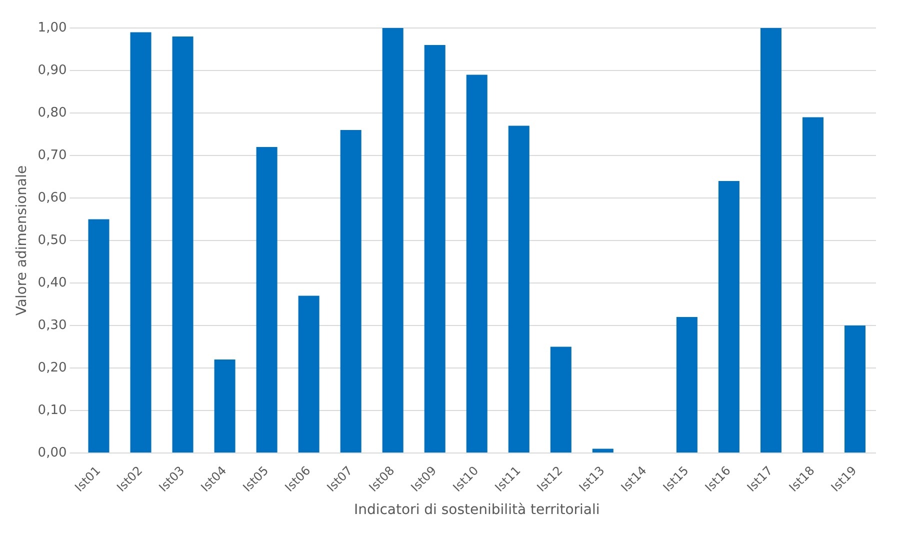  I want to click on x-axis-title: Indicatori di sostenibilità territoriali, so click(477, 510).